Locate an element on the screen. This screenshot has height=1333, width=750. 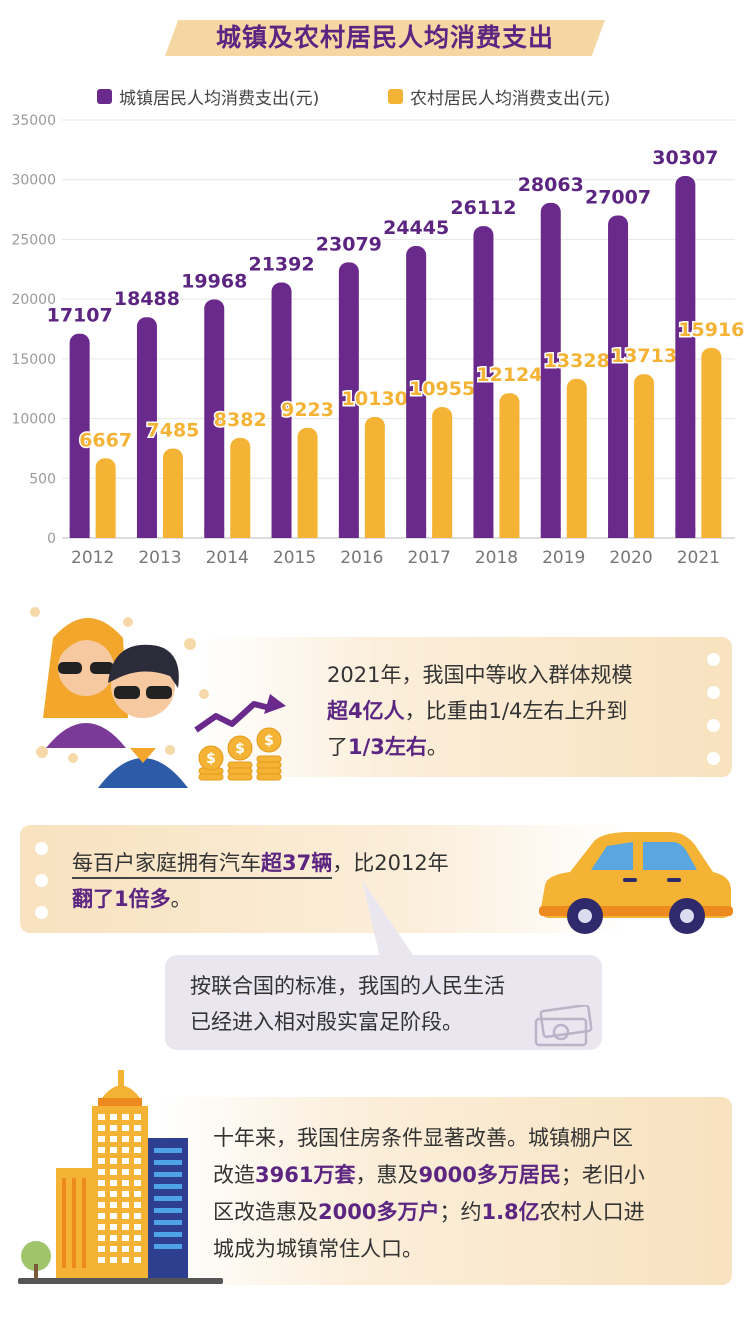
building-icon is located at coordinates (120, 1177).